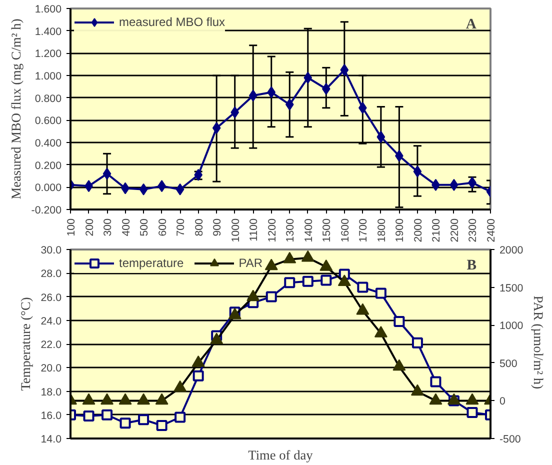 This screenshot has height=465, width=552. Describe the element at coordinates (308, 230) in the screenshot. I see `x-tick-label: 1400` at that location.